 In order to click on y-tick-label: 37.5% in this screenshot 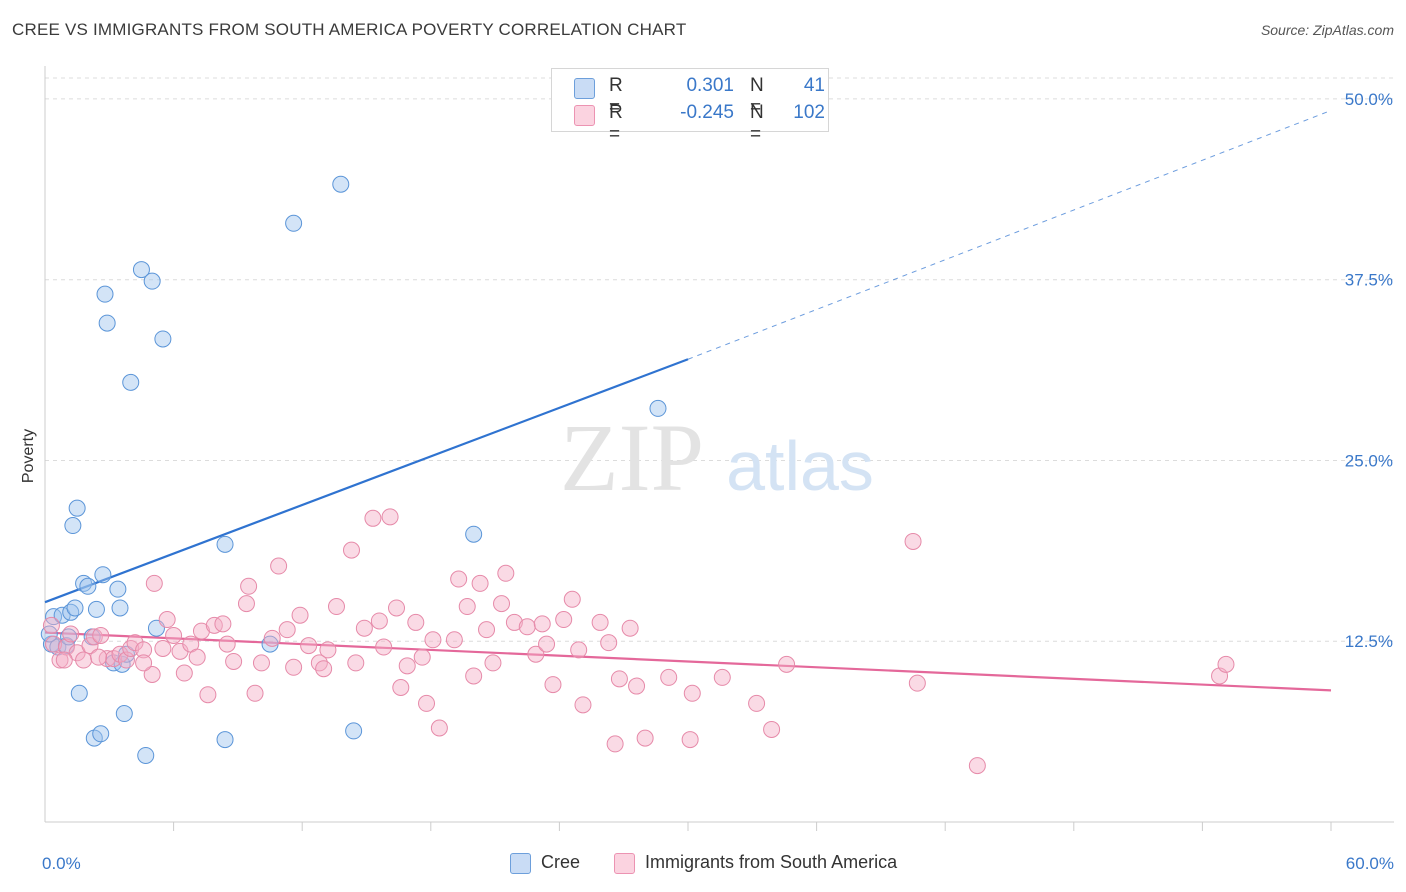, I will do `click(1369, 280)`.